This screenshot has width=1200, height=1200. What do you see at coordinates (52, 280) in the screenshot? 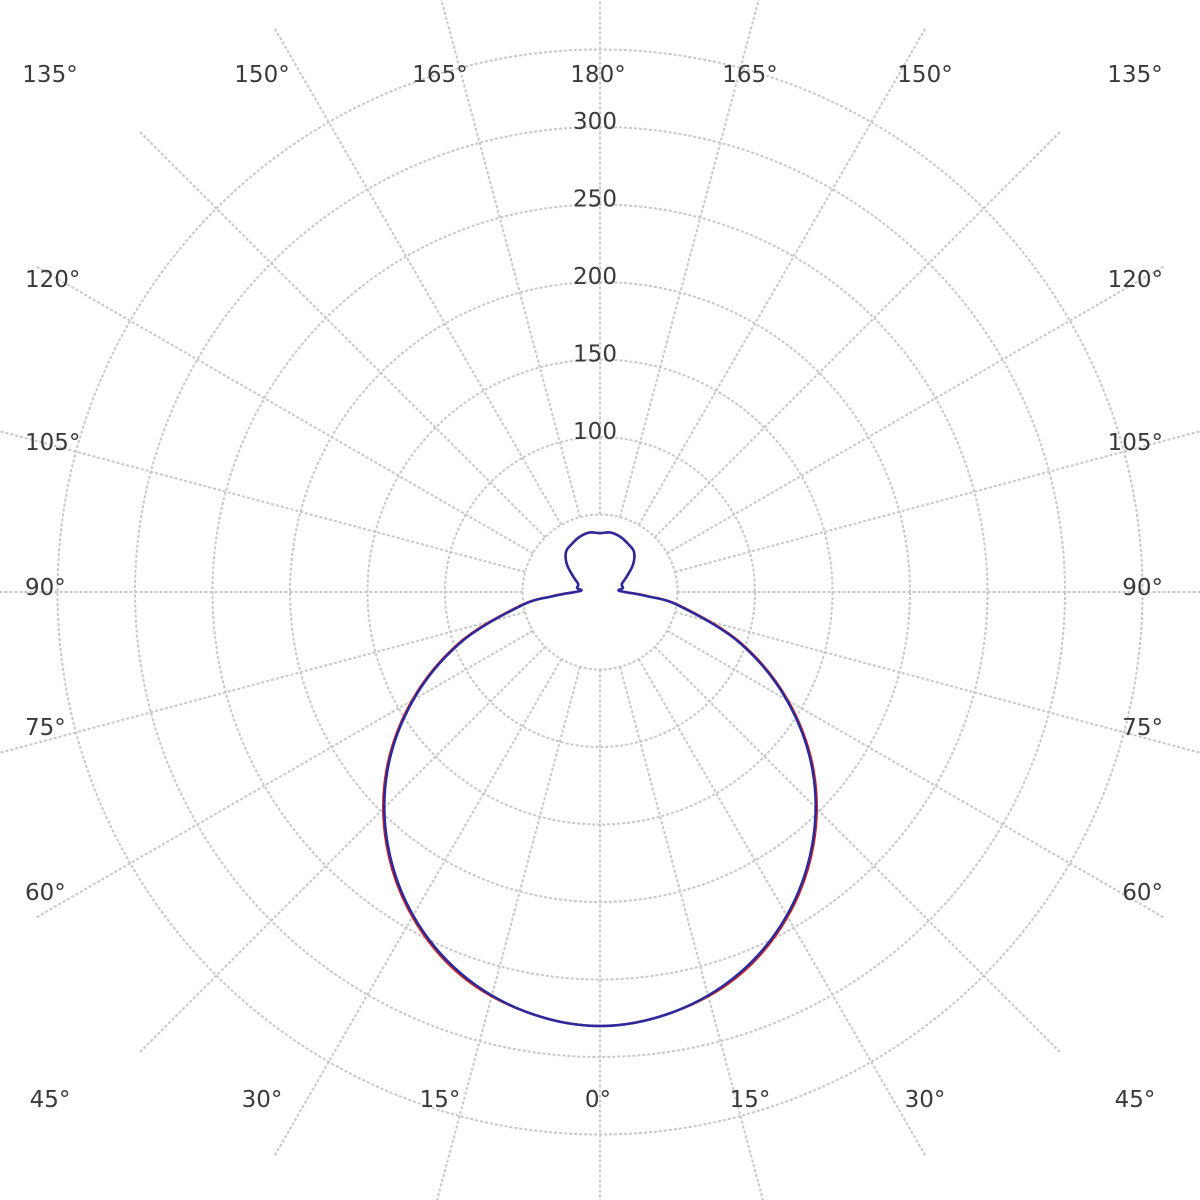
I see `angle-label-left: 120°` at bounding box center [52, 280].